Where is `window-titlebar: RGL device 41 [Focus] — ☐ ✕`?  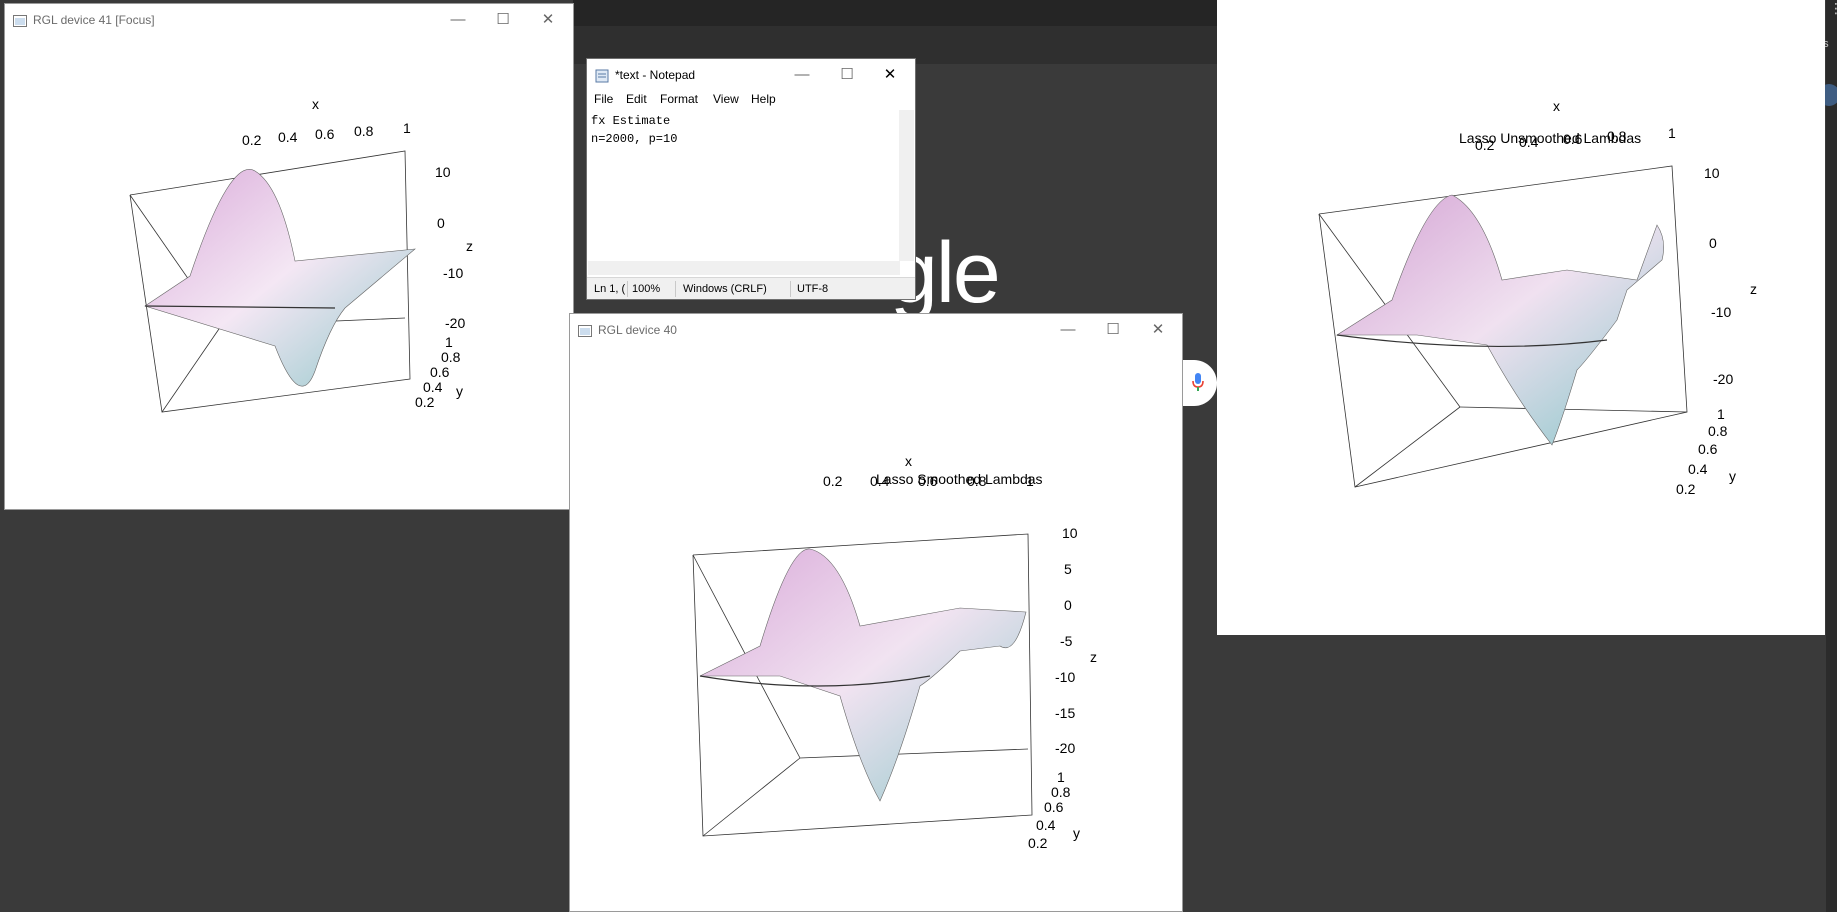 window-titlebar: RGL device 41 [Focus] — ☐ ✕ is located at coordinates (289, 20).